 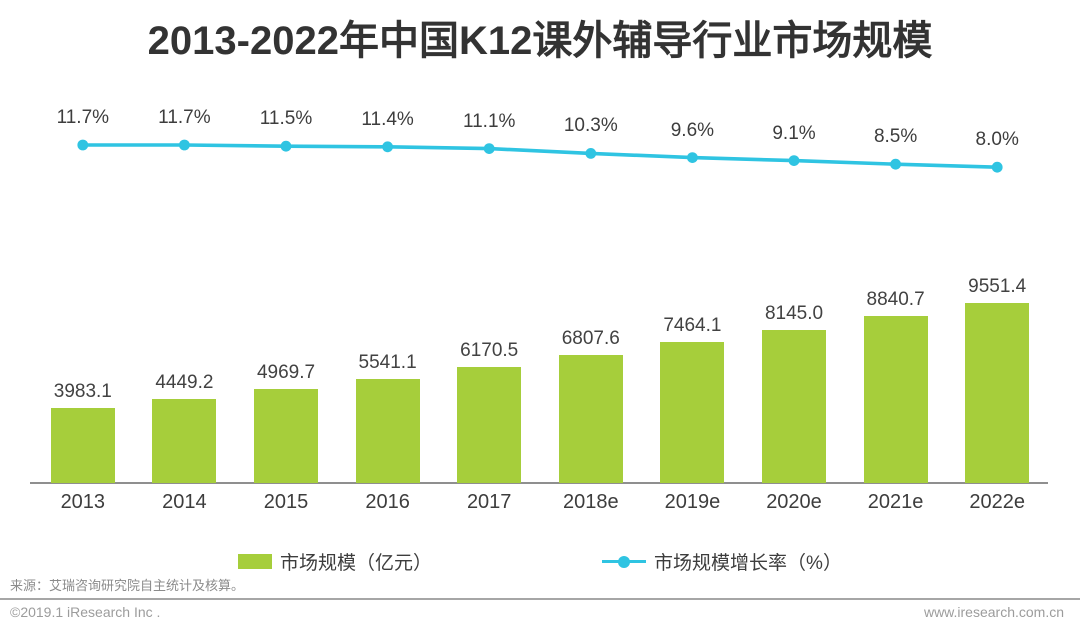 What do you see at coordinates (286, 502) in the screenshot?
I see `x-axis-label: 2015` at bounding box center [286, 502].